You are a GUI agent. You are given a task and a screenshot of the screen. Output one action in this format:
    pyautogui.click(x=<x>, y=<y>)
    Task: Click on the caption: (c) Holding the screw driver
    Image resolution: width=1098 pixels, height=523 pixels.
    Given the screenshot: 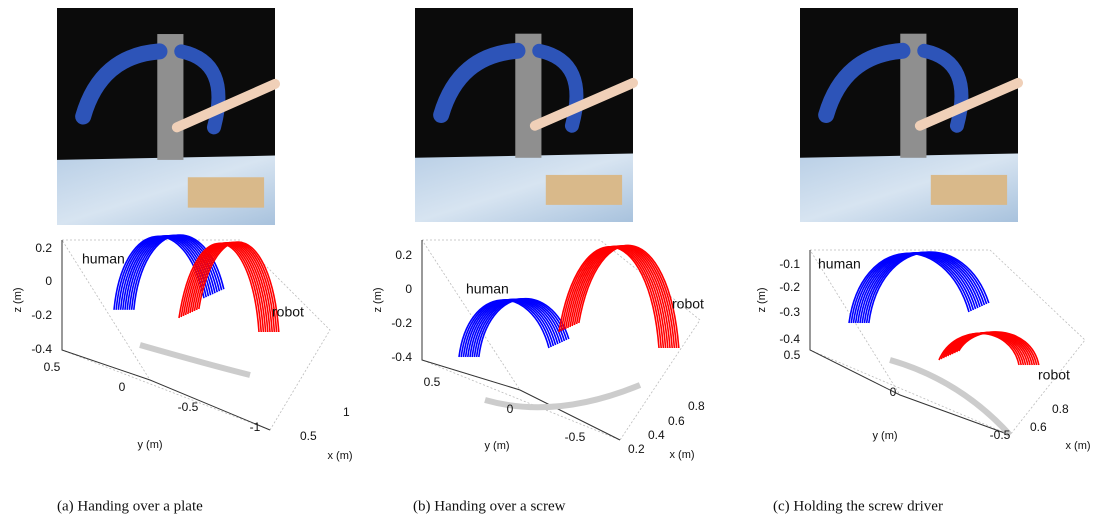 What is the action you would take?
    pyautogui.click(x=858, y=506)
    